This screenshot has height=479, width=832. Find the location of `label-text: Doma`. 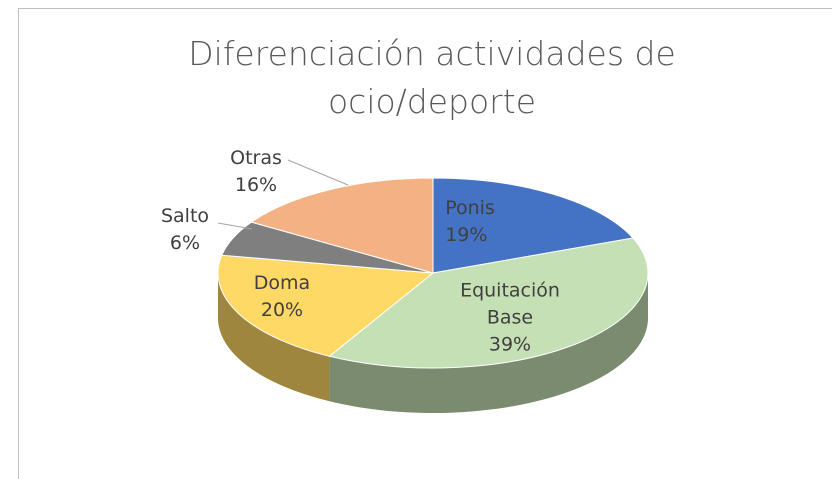

label-text: Doma is located at coordinates (282, 283).